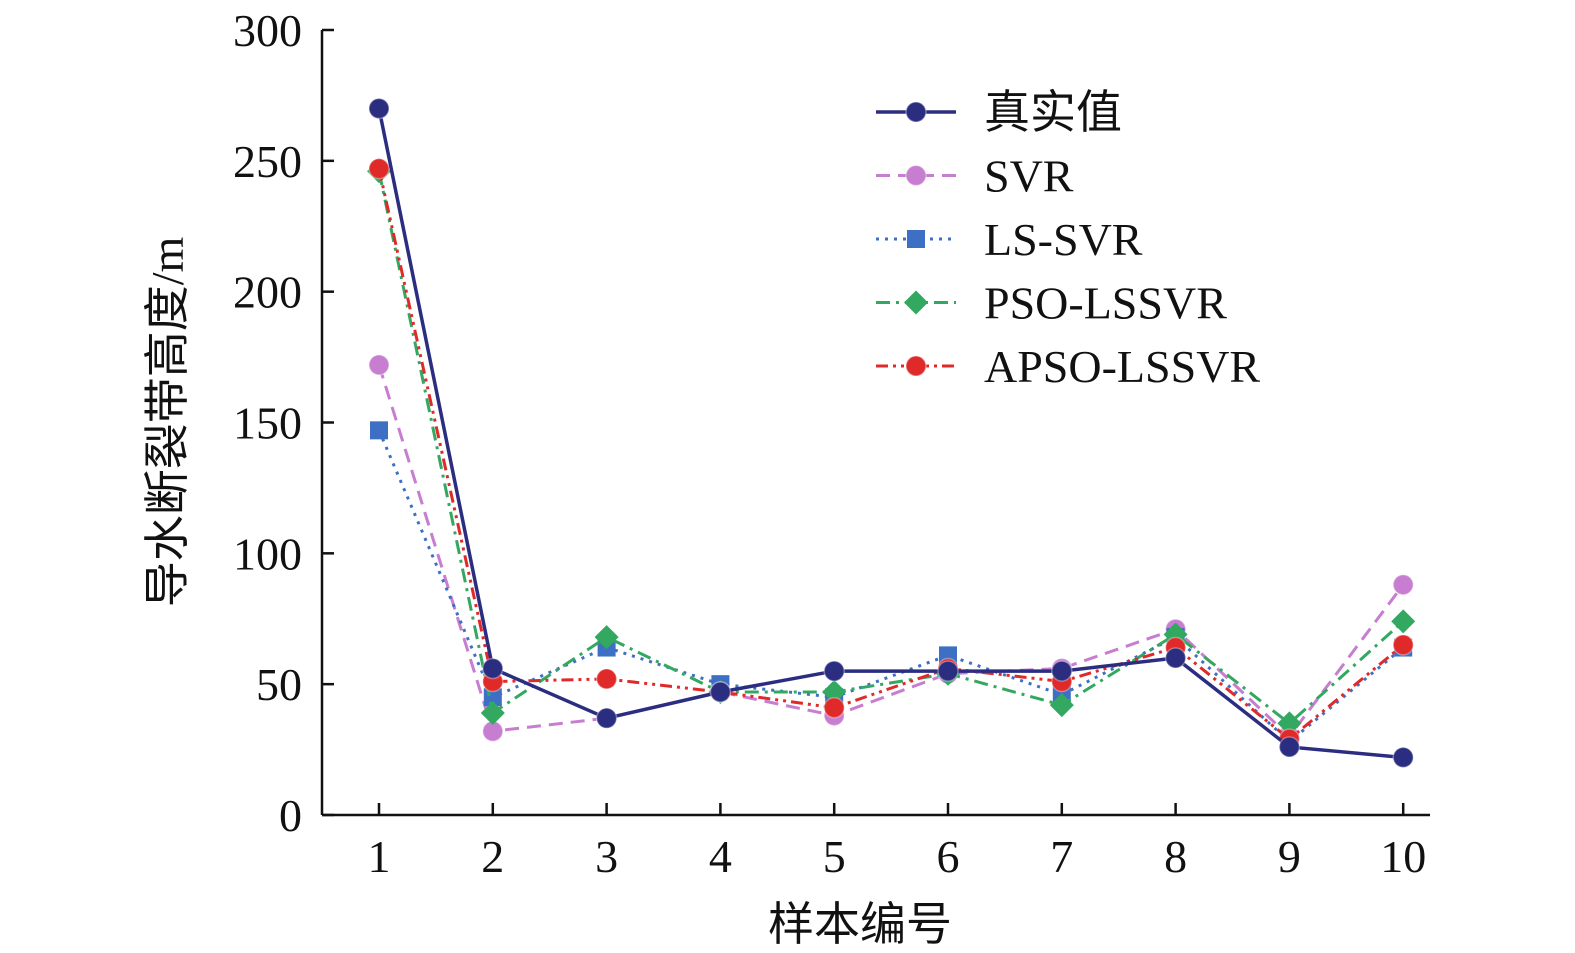  I want to click on x-tick-label: 10, so click(1403, 856).